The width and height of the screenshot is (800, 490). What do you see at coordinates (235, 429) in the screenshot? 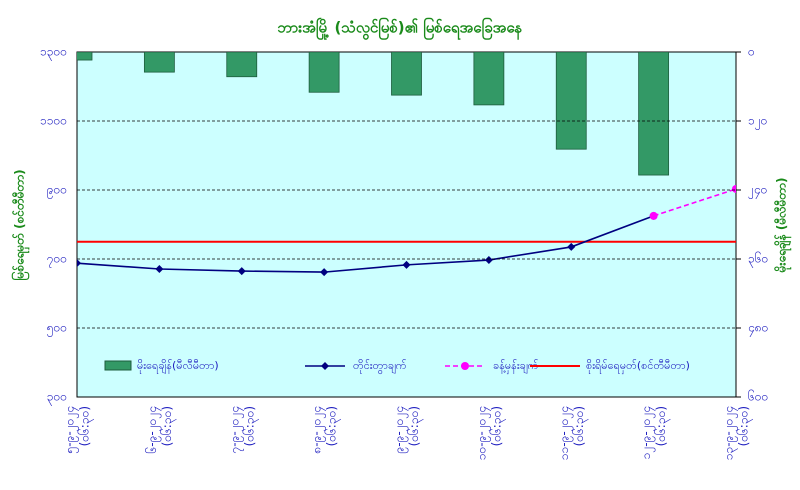
I see `x-tick-label: ၇-၉-၂၀၂၄` at bounding box center [235, 429].